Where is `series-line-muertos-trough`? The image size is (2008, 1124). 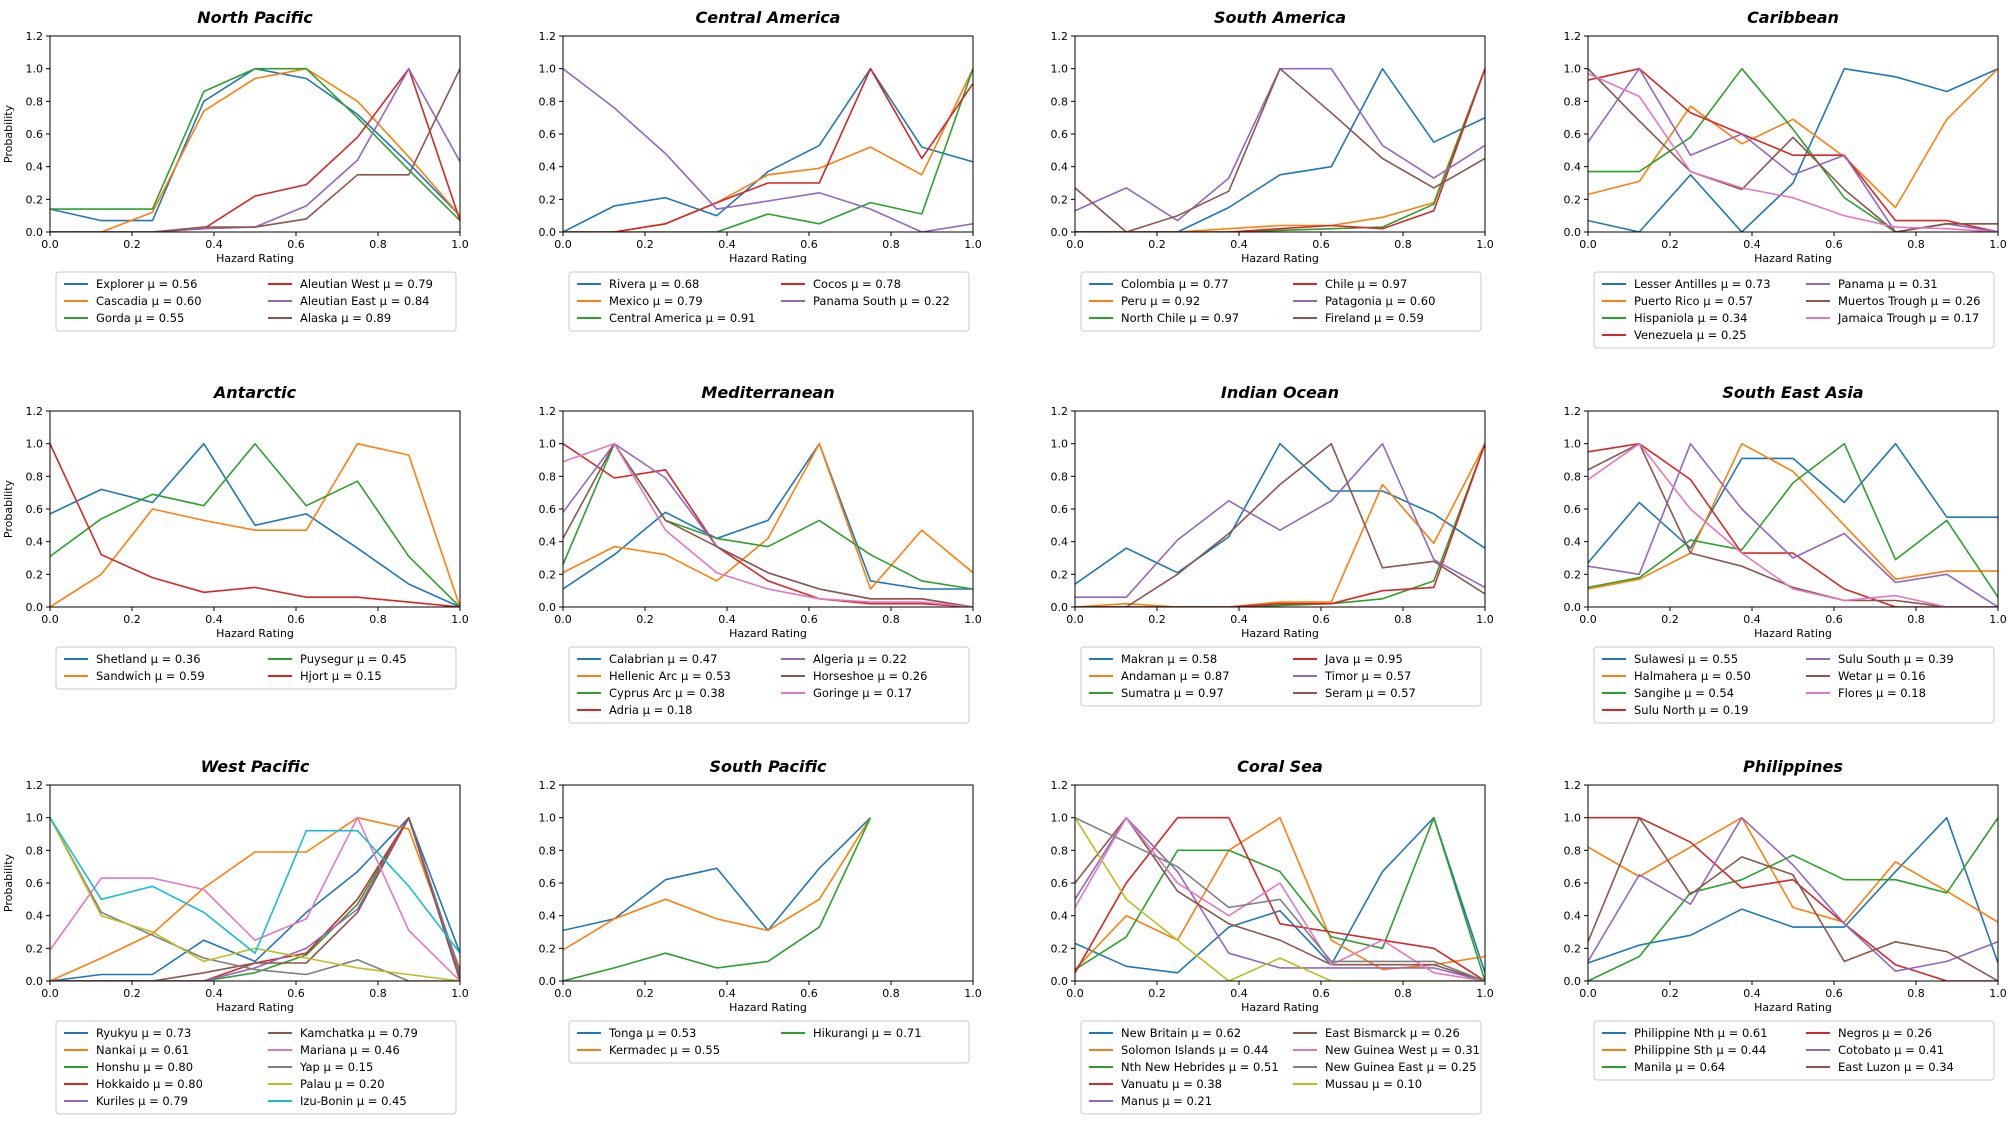 series-line-muertos-trough is located at coordinates (1793, 150).